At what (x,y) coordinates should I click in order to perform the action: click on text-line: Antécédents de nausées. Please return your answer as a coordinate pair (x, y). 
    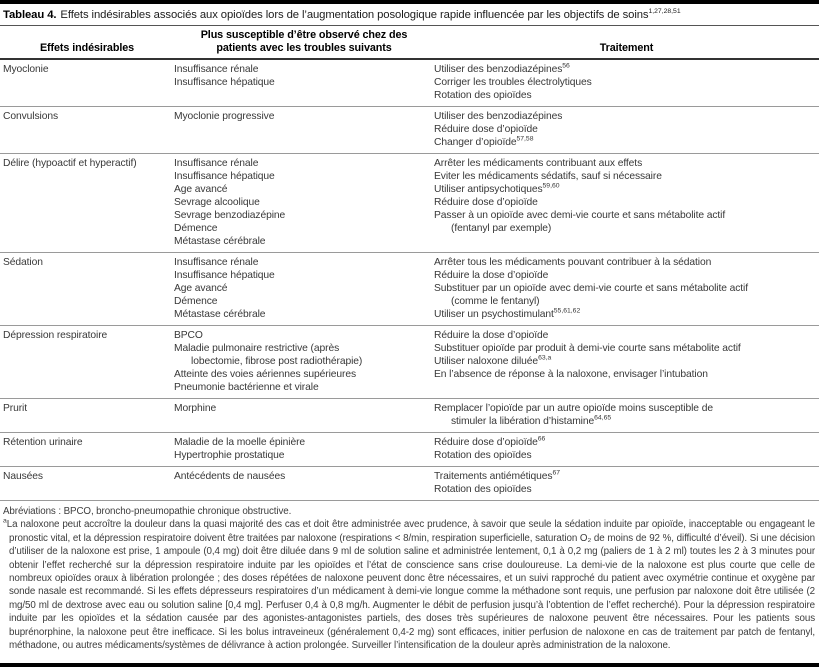
    Looking at the image, I should click on (230, 476).